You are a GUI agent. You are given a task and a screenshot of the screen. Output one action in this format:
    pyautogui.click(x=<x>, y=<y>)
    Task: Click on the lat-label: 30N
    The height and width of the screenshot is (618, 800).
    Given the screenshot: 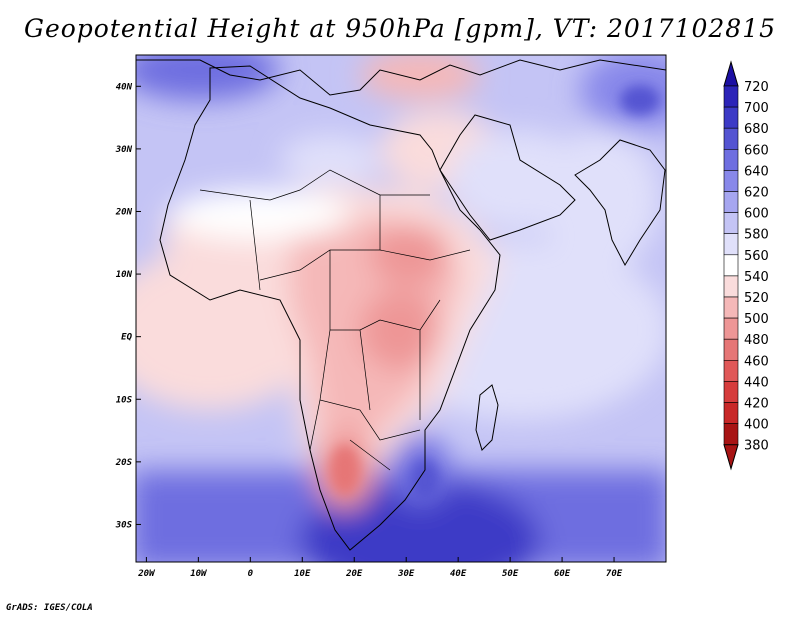 What is the action you would take?
    pyautogui.click(x=124, y=150)
    